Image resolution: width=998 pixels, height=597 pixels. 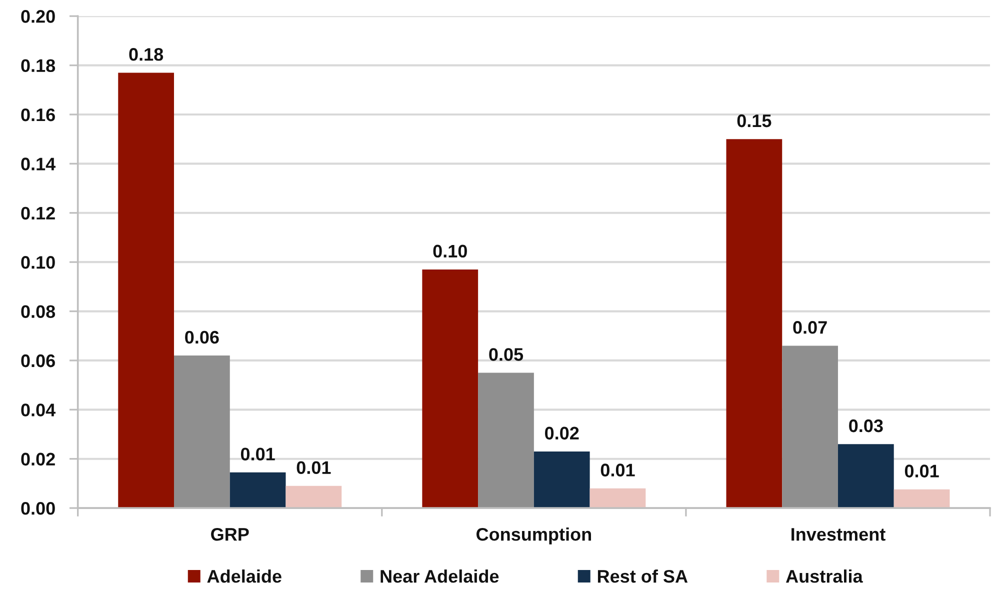 I want to click on y-tick-label: 0.10, so click(x=38, y=262).